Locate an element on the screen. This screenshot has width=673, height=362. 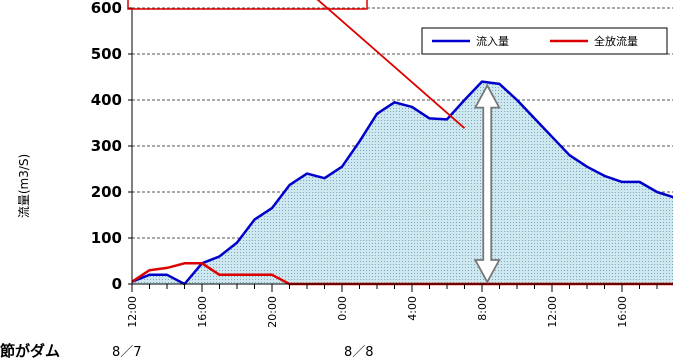
callout-line is located at coordinates (391, 64).